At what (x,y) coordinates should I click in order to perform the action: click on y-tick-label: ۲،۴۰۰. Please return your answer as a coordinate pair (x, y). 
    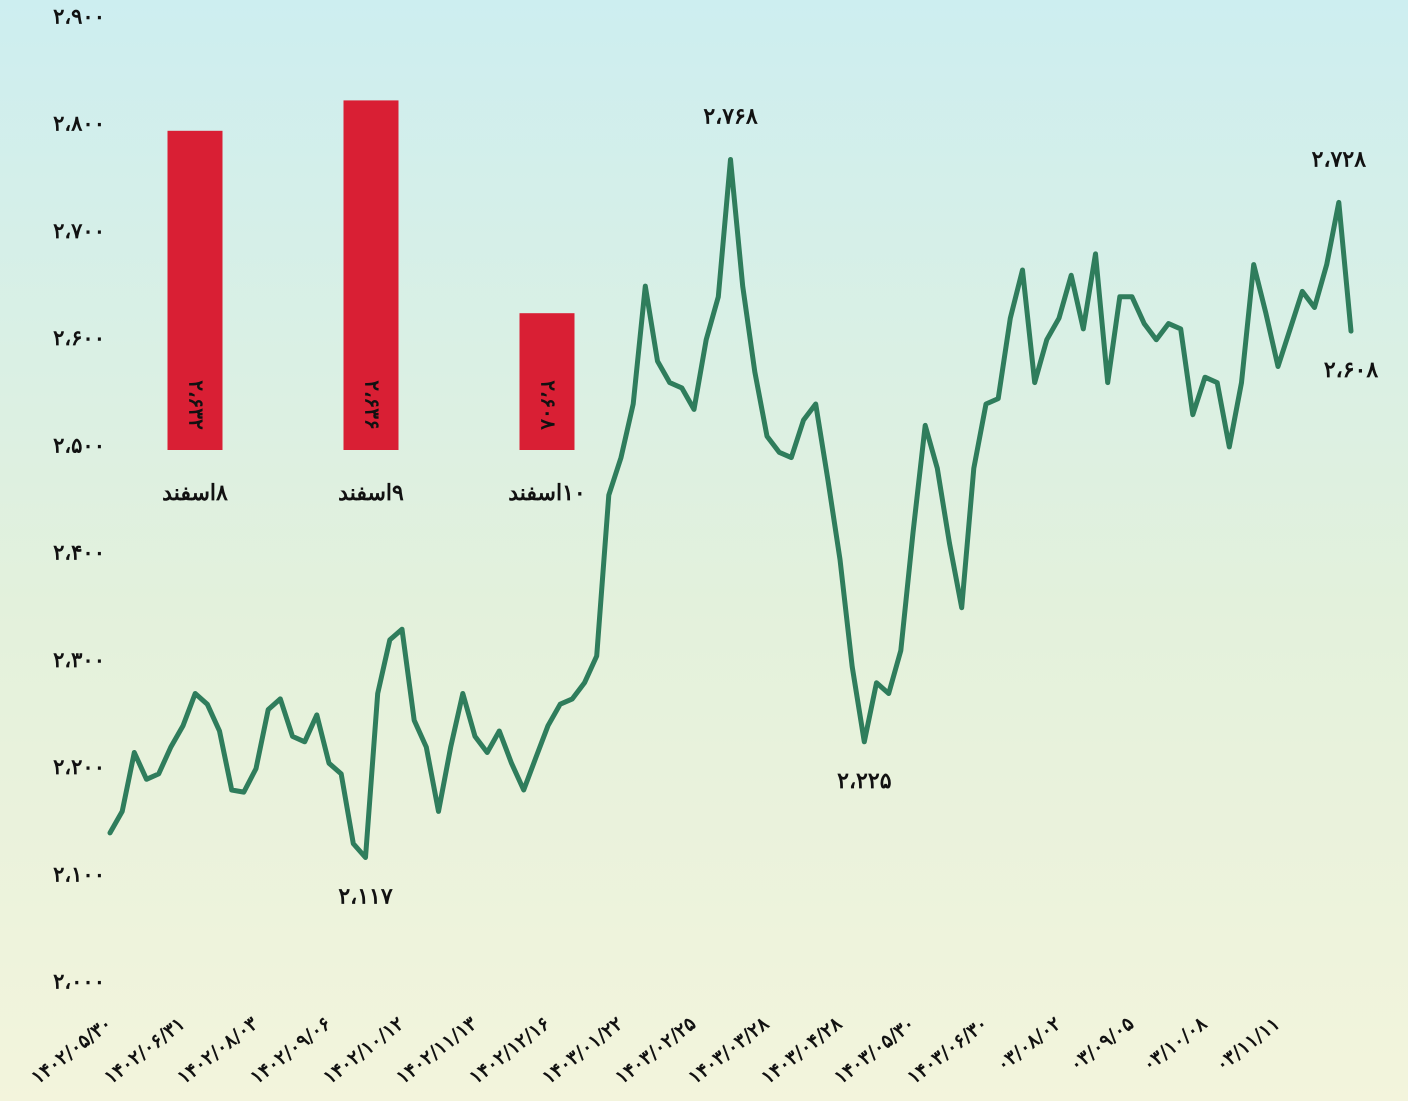
    Looking at the image, I should click on (79, 552).